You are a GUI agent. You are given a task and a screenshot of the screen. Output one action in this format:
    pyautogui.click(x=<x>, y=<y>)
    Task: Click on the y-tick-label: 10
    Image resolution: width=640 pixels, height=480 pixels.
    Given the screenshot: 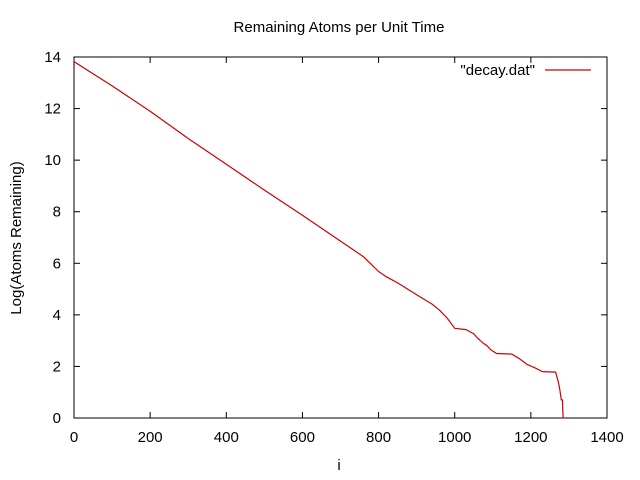 What is the action you would take?
    pyautogui.click(x=52, y=160)
    